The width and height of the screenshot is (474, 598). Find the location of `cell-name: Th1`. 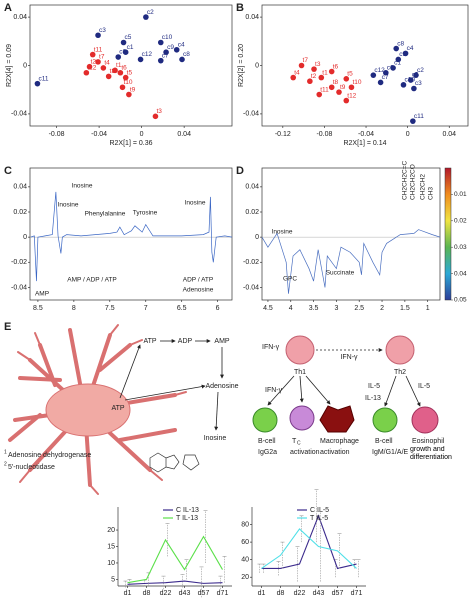

cell-name: Th1 is located at coordinates (300, 372).